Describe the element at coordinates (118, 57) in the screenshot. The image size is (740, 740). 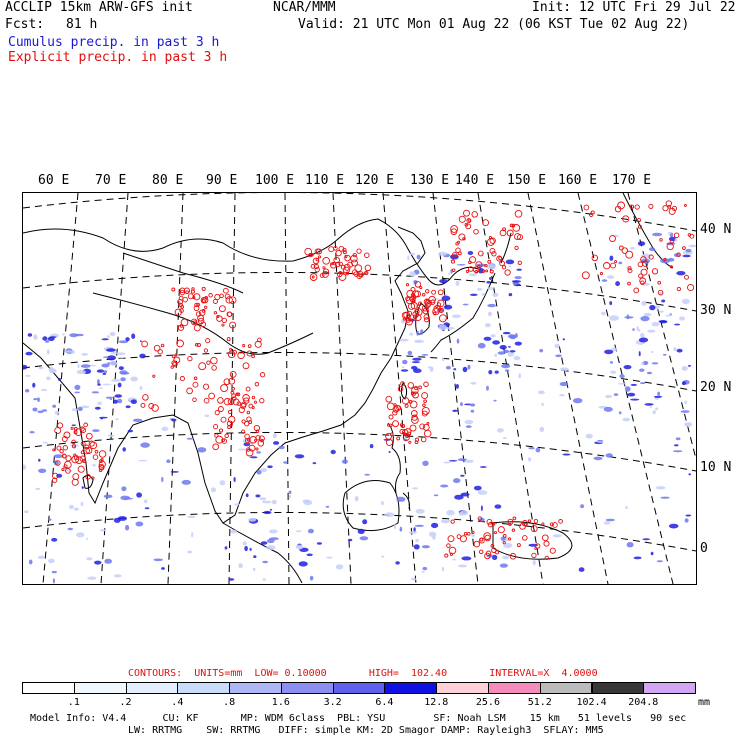
I see `explicit-legend-label: Explicit precip. in past 3 h` at that location.